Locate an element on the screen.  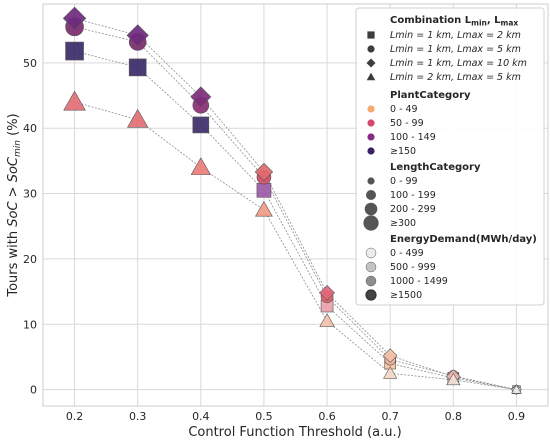
x-tick-label: 0.6 is located at coordinates (327, 416).